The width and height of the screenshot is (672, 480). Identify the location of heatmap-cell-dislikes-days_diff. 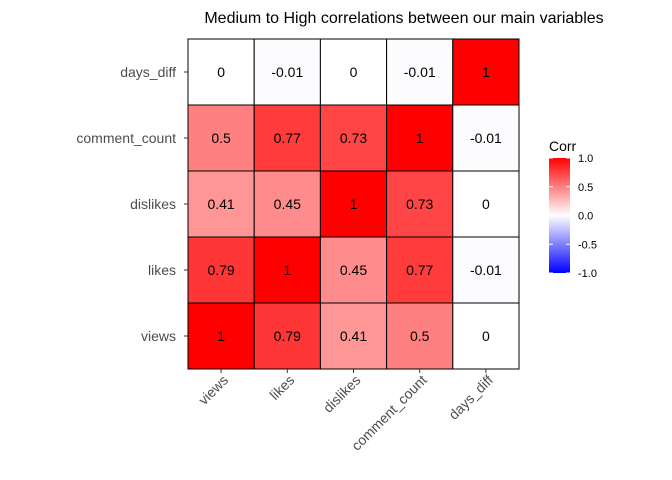
(486, 204).